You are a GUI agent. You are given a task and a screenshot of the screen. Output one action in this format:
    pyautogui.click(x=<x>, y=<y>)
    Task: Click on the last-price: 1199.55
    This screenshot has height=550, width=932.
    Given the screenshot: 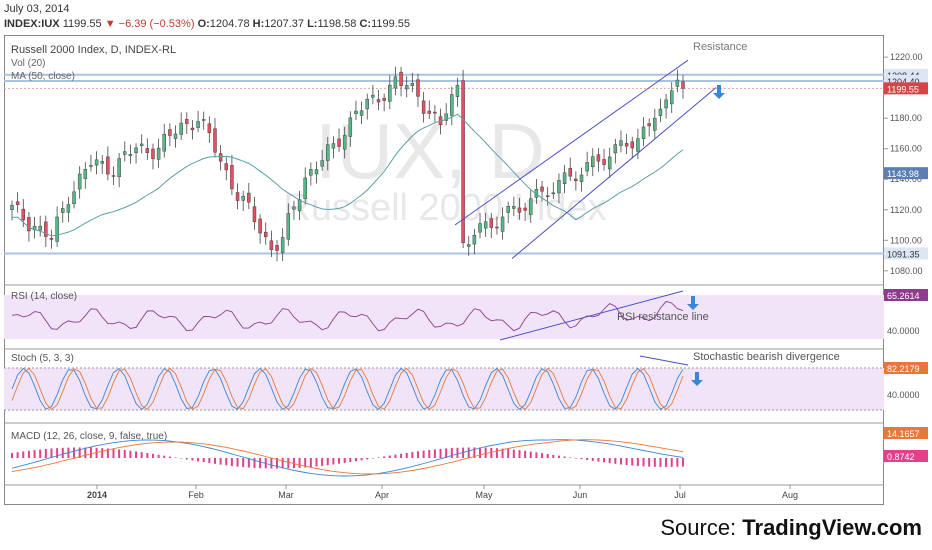 What is the action you would take?
    pyautogui.click(x=82, y=24)
    